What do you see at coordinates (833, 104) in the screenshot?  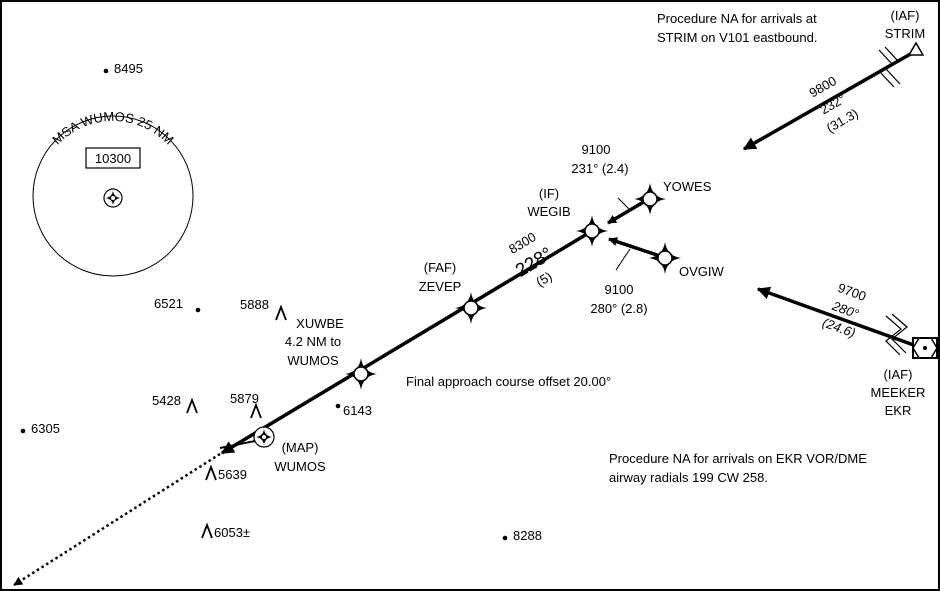 I see `strim-leg-labels: 9800 232° (31.3)` at bounding box center [833, 104].